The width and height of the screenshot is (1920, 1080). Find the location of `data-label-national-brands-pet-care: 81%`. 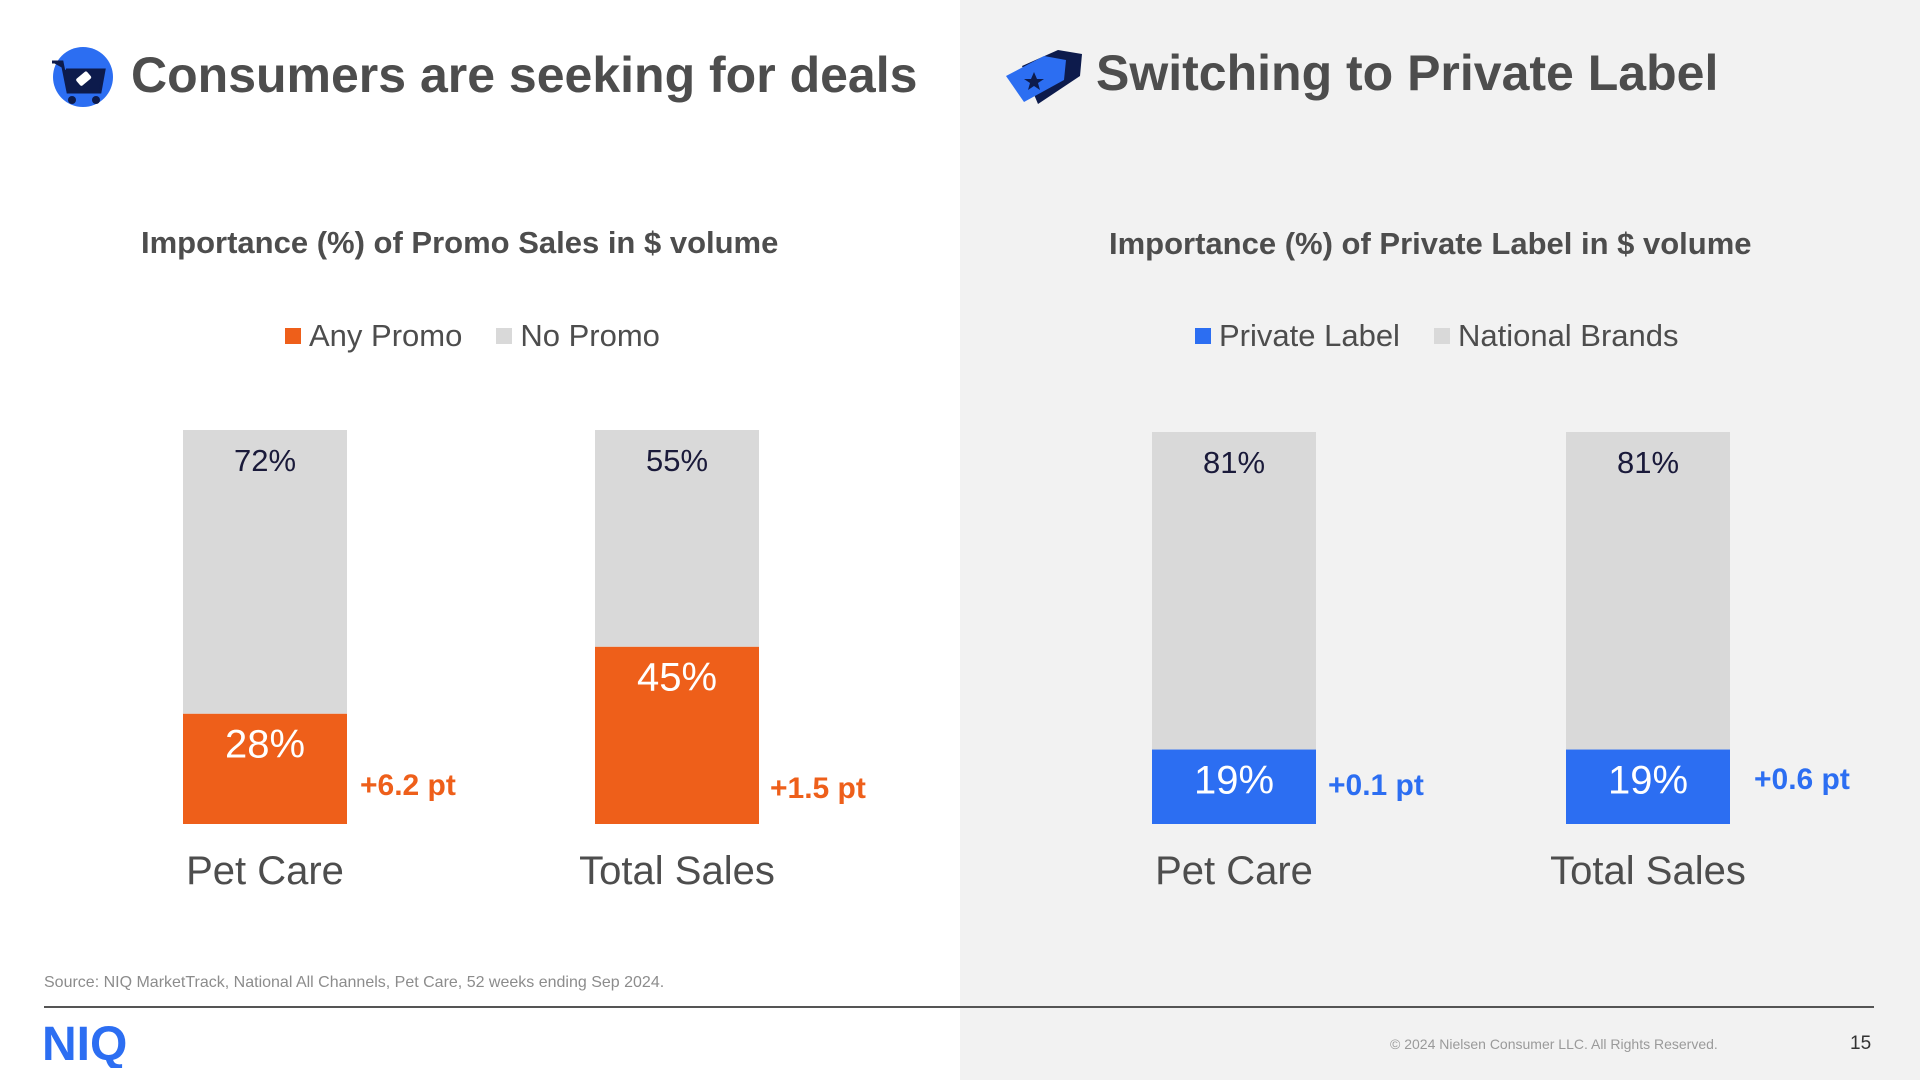

data-label-national-brands-pet-care: 81% is located at coordinates (1234, 462).